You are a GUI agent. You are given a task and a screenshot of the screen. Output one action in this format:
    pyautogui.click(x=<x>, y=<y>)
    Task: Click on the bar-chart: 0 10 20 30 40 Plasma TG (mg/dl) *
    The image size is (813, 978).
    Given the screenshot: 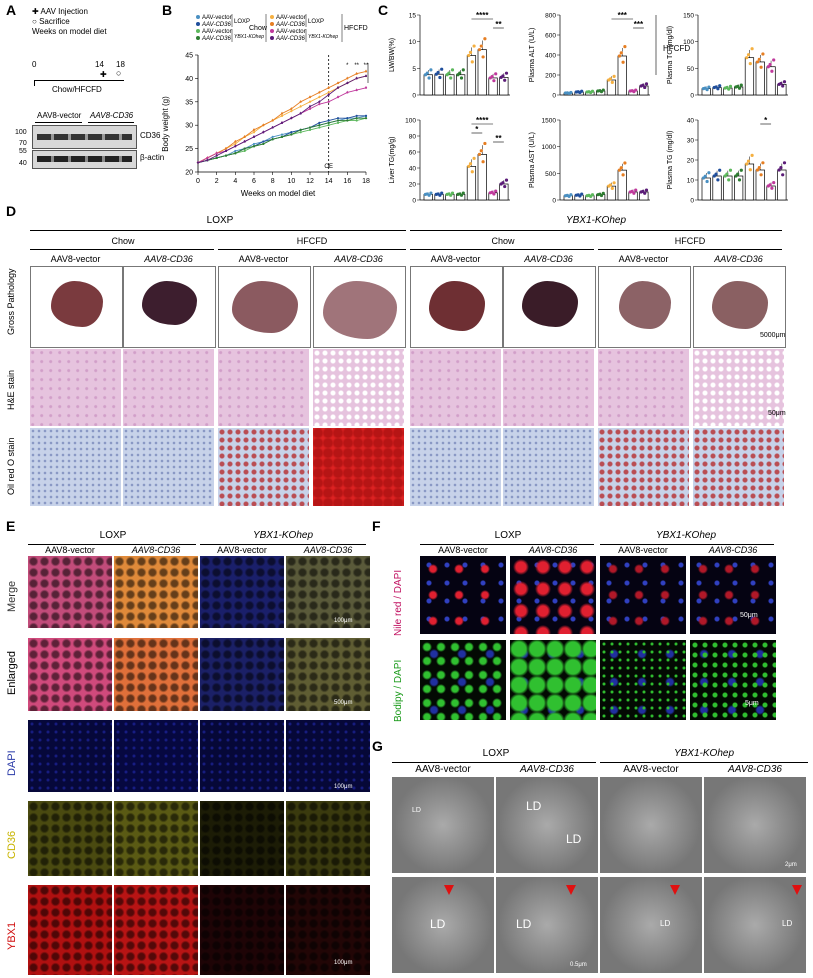 What is the action you would take?
    pyautogui.click(x=727, y=160)
    